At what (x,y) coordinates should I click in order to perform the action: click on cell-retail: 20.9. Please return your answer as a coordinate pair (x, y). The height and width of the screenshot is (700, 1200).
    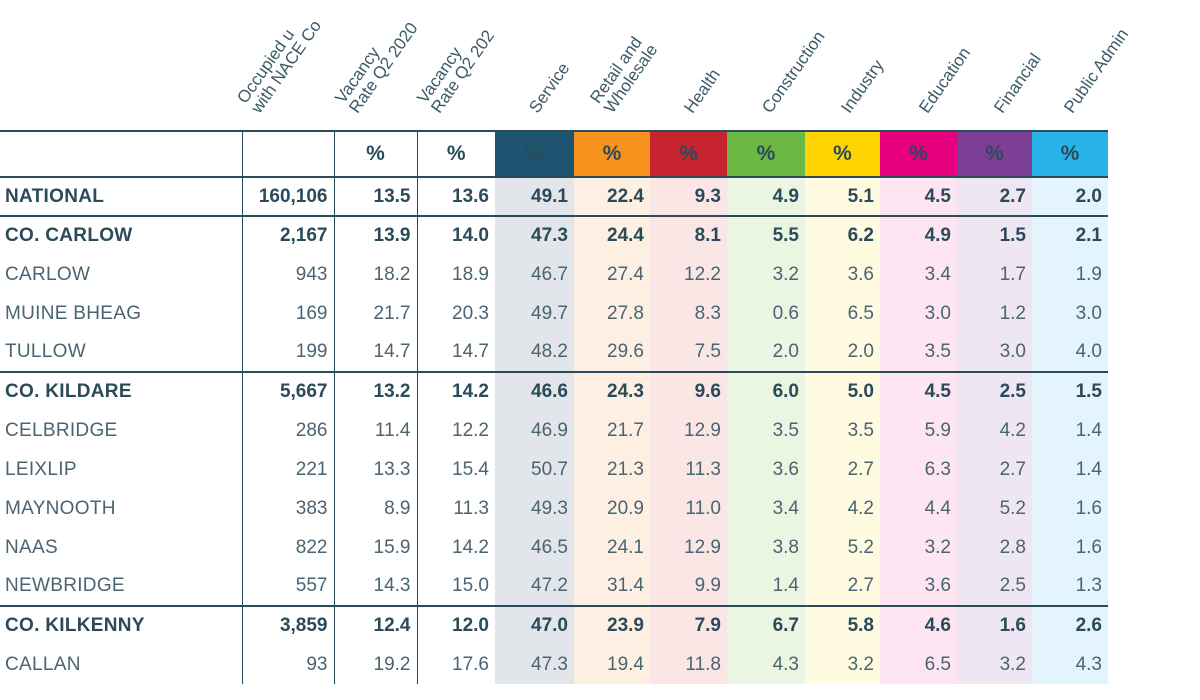
    Looking at the image, I should click on (612, 508).